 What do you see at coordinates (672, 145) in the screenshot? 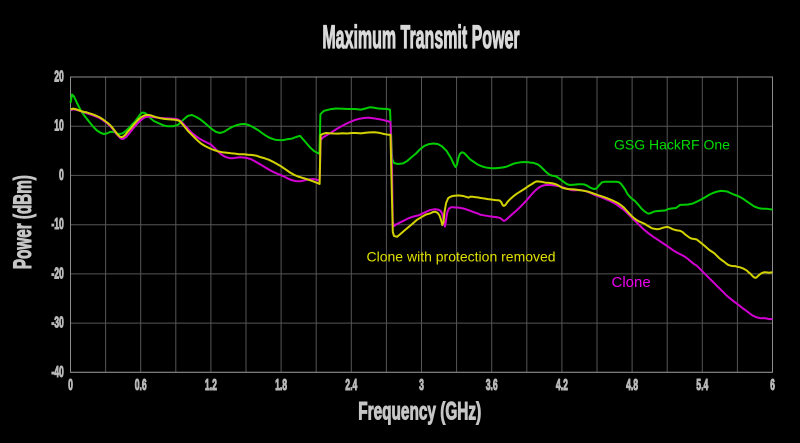
I see `svg-text: GSG HackRF One` at bounding box center [672, 145].